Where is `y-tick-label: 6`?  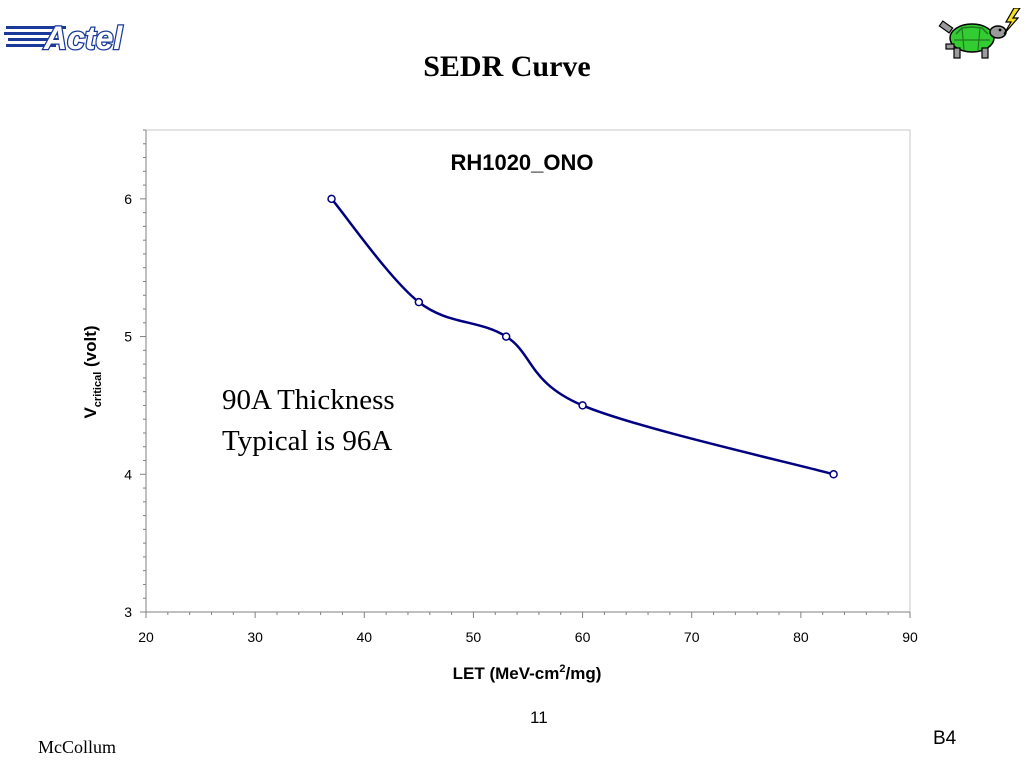 y-tick-label: 6 is located at coordinates (128, 199).